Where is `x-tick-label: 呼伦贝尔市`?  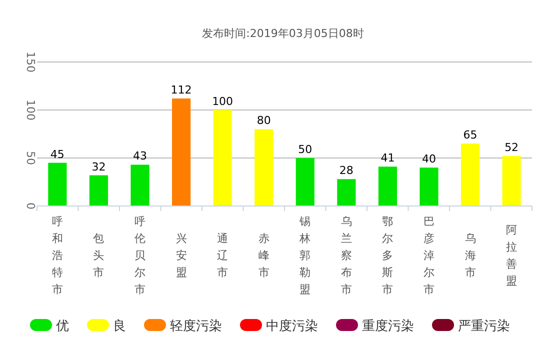
x-tick-label: 呼伦贝尔市 is located at coordinates (140, 255).